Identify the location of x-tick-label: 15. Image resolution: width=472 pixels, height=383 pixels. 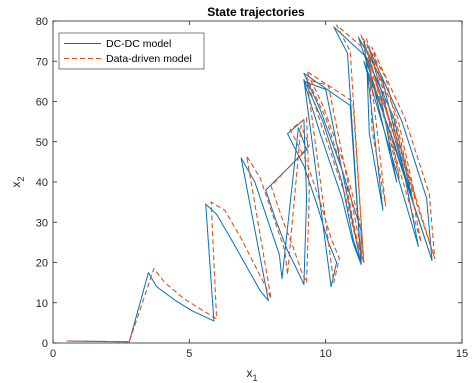
(462, 354).